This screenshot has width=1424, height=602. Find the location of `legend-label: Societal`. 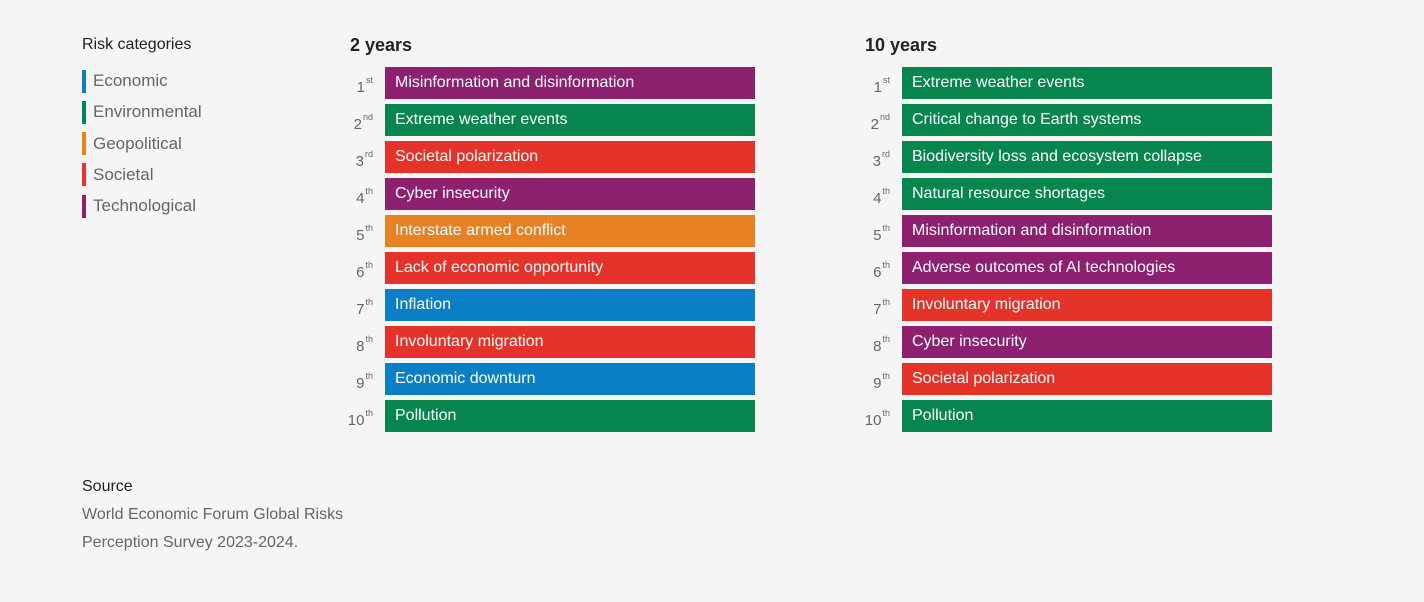

legend-label: Societal is located at coordinates (123, 174).